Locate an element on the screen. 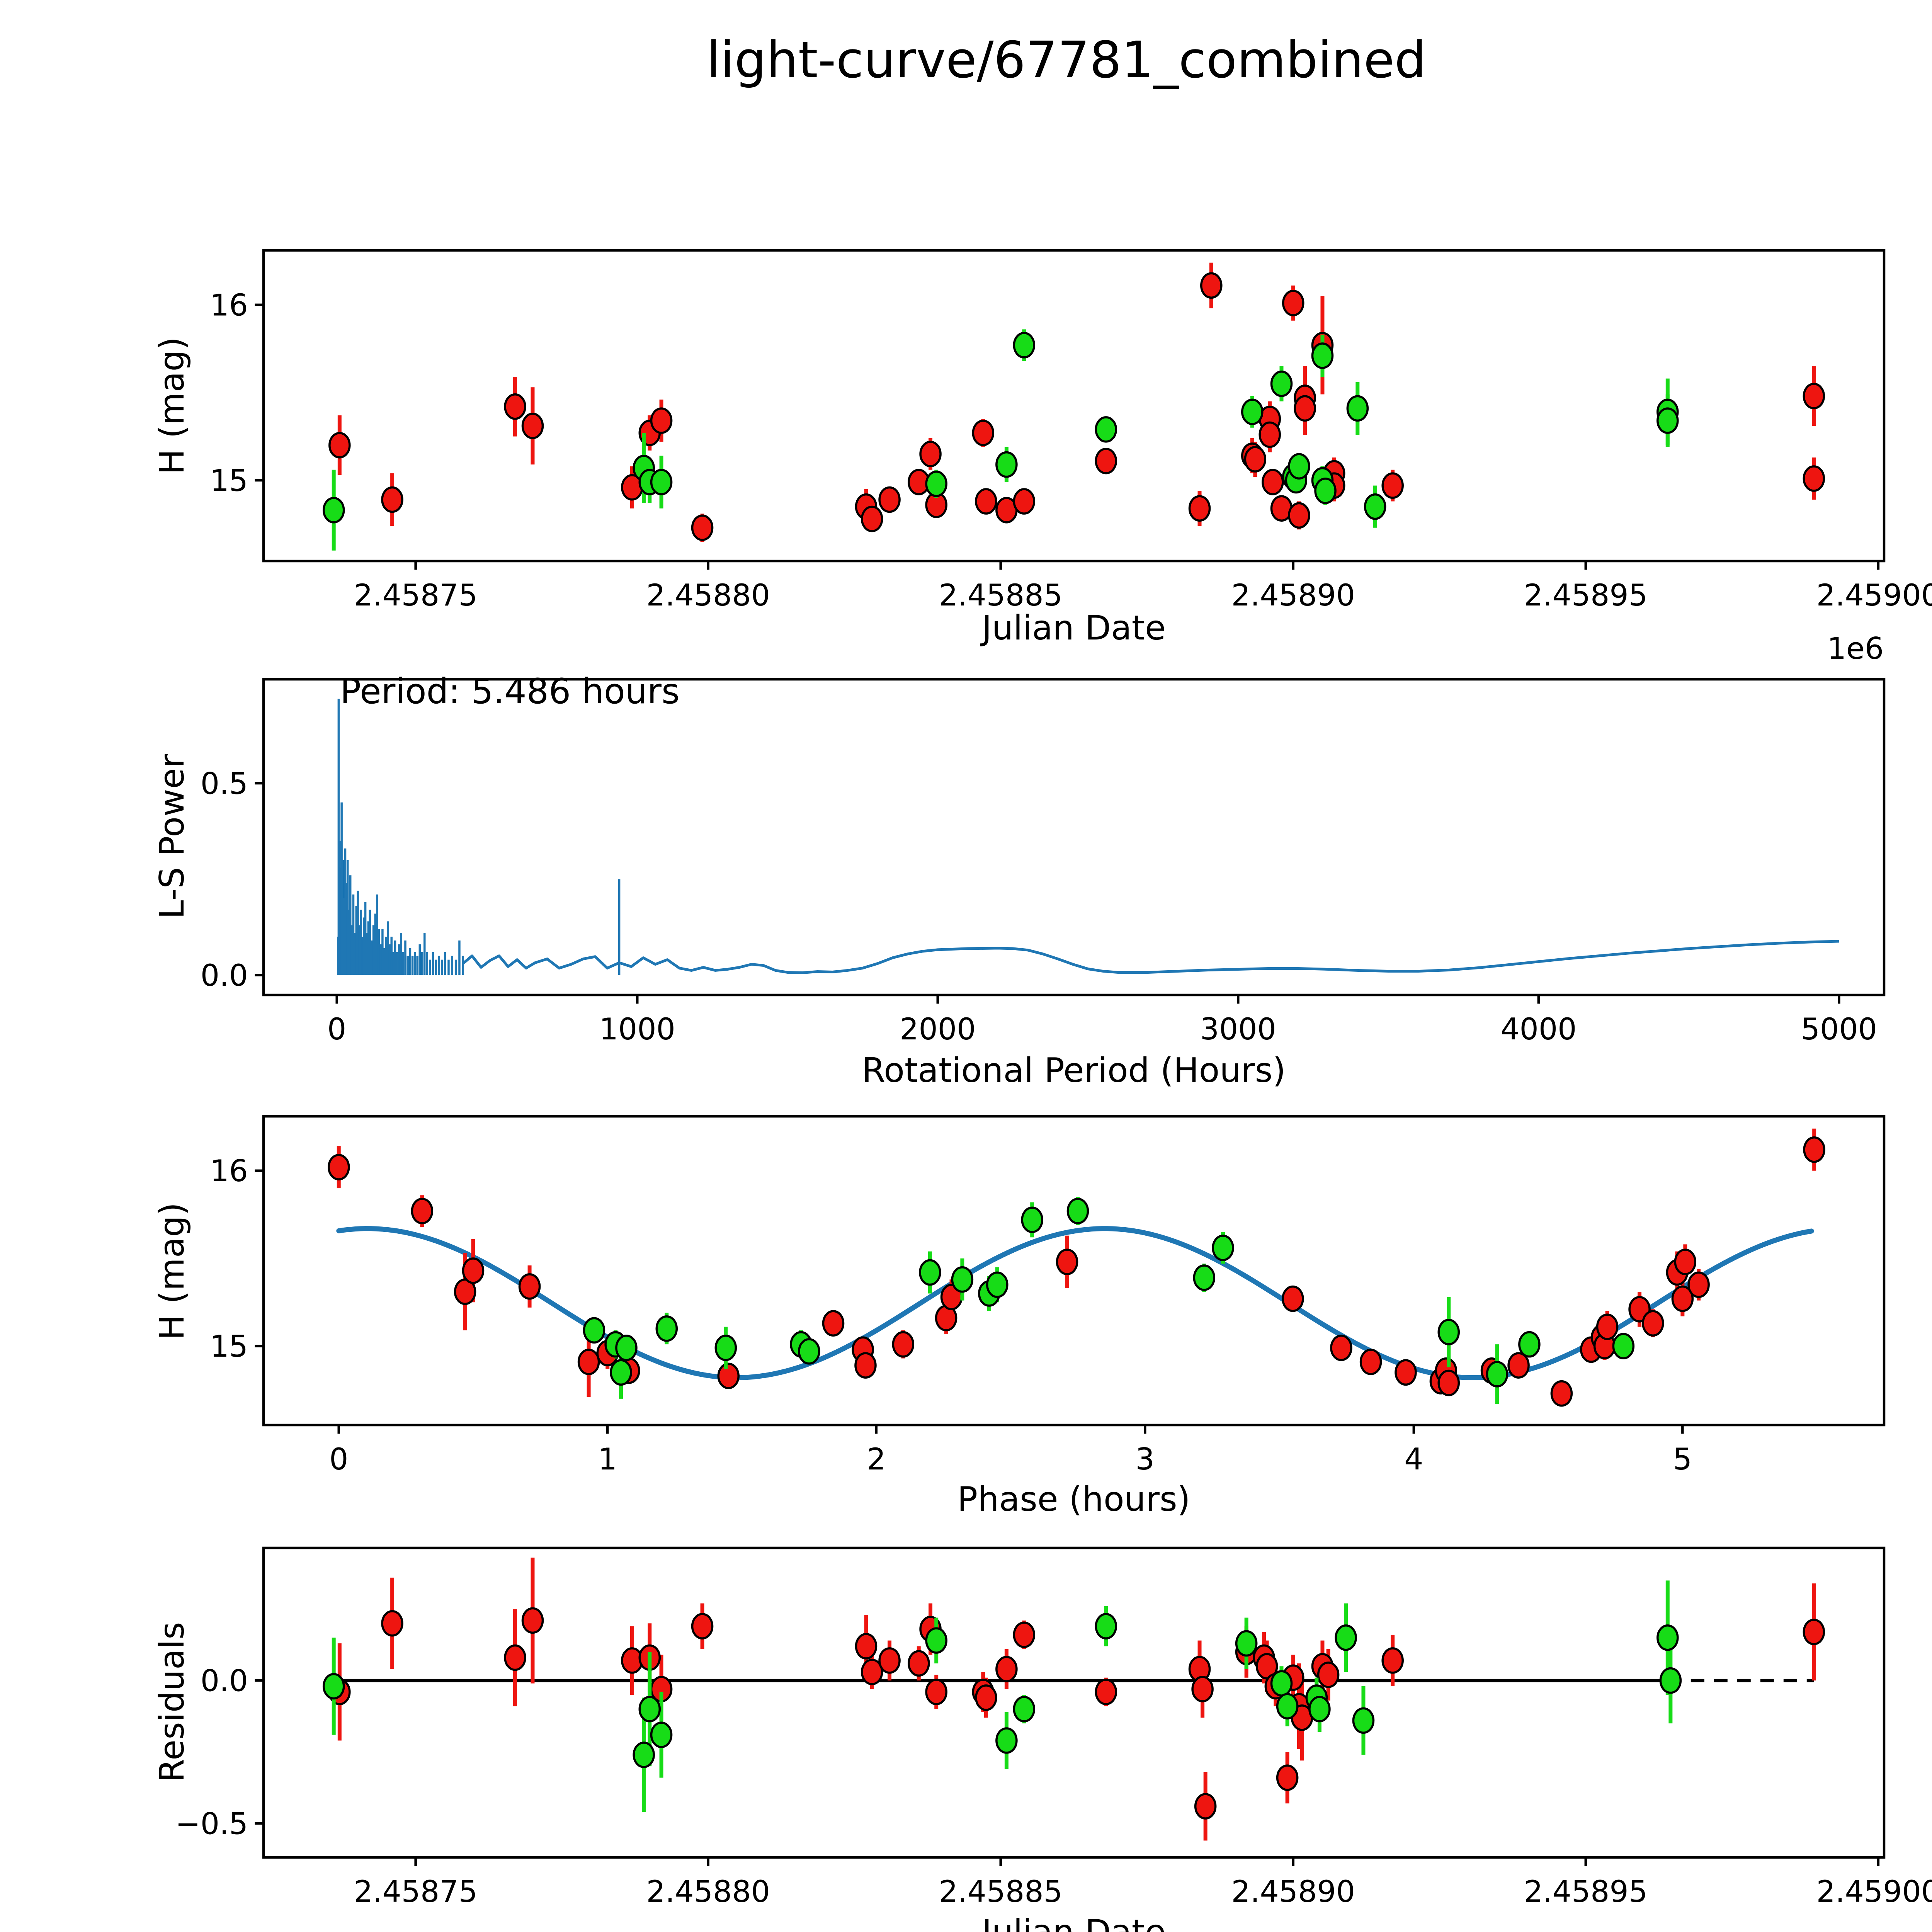  y-tick-label: 0.5 is located at coordinates (225, 784).